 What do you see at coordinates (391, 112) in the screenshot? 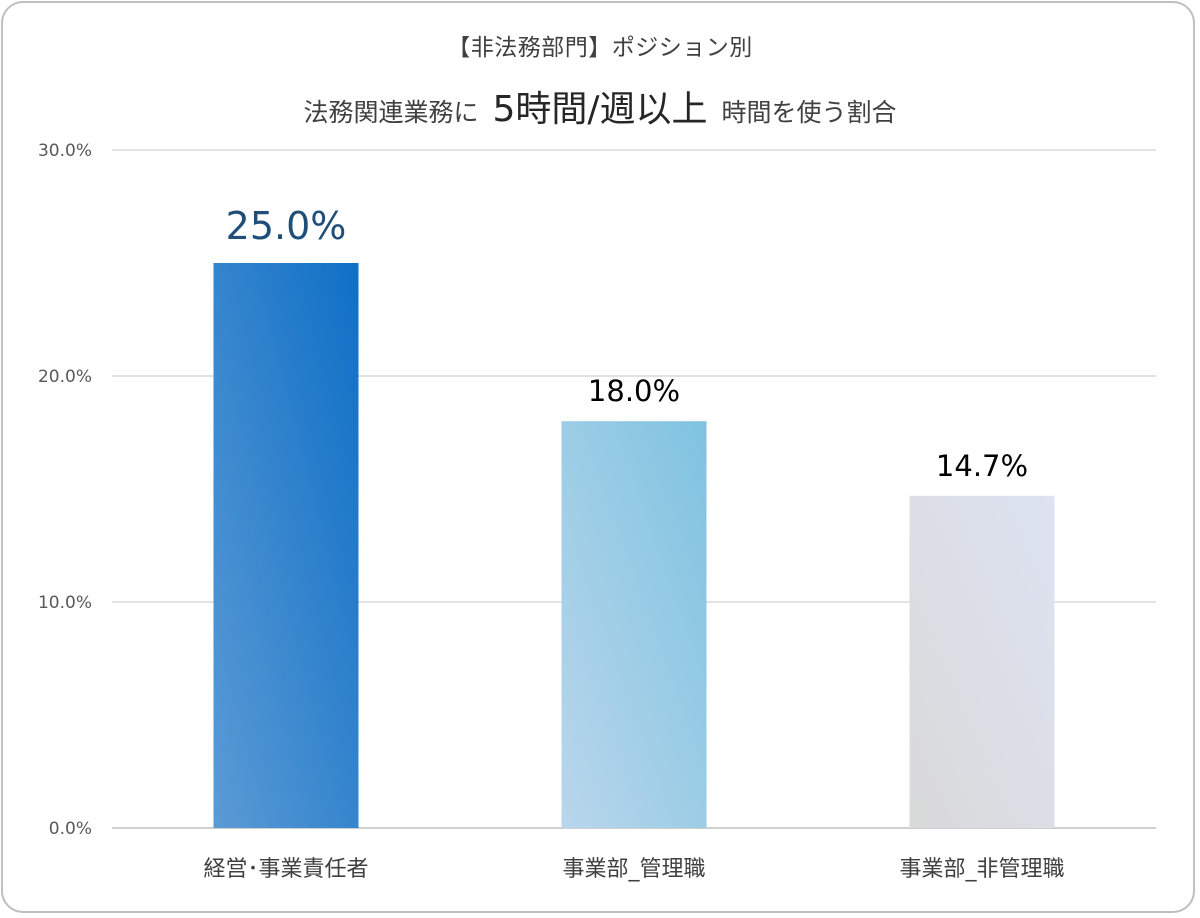
I see `title-prefix: 法務関連業務に` at bounding box center [391, 112].